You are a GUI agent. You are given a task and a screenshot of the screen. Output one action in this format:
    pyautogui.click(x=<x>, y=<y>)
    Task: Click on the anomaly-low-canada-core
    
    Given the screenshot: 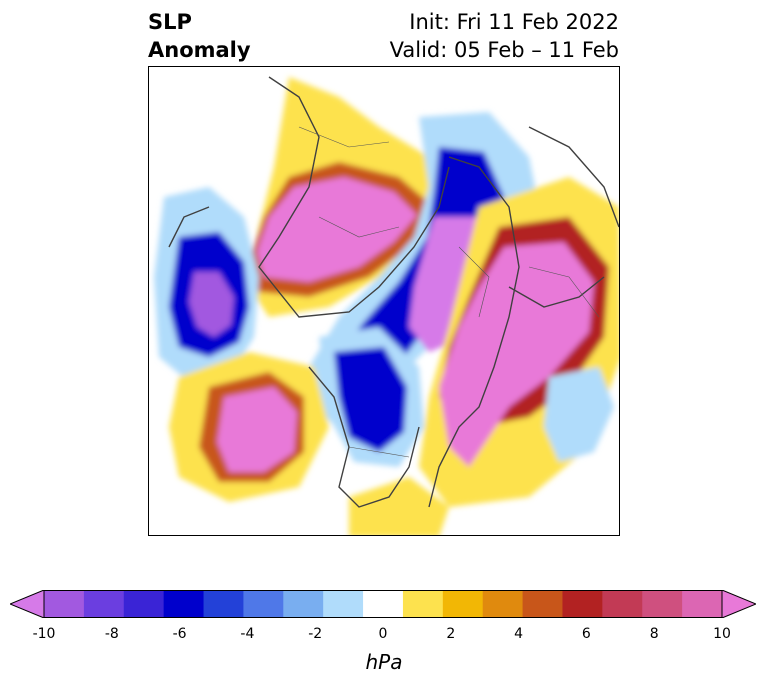 What is the action you would take?
    pyautogui.click(x=370, y=399)
    